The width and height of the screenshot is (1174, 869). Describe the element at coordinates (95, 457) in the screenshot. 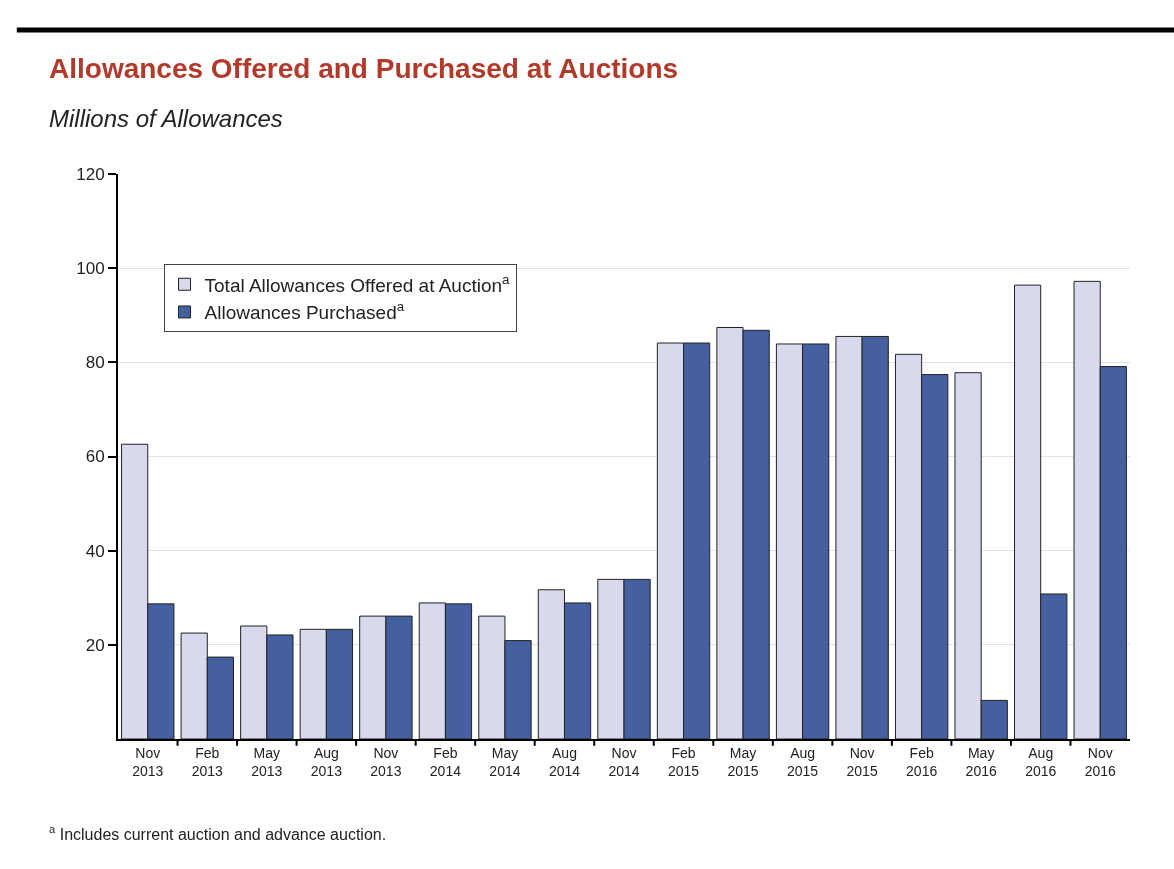

I see `y-tick-label: 60` at that location.